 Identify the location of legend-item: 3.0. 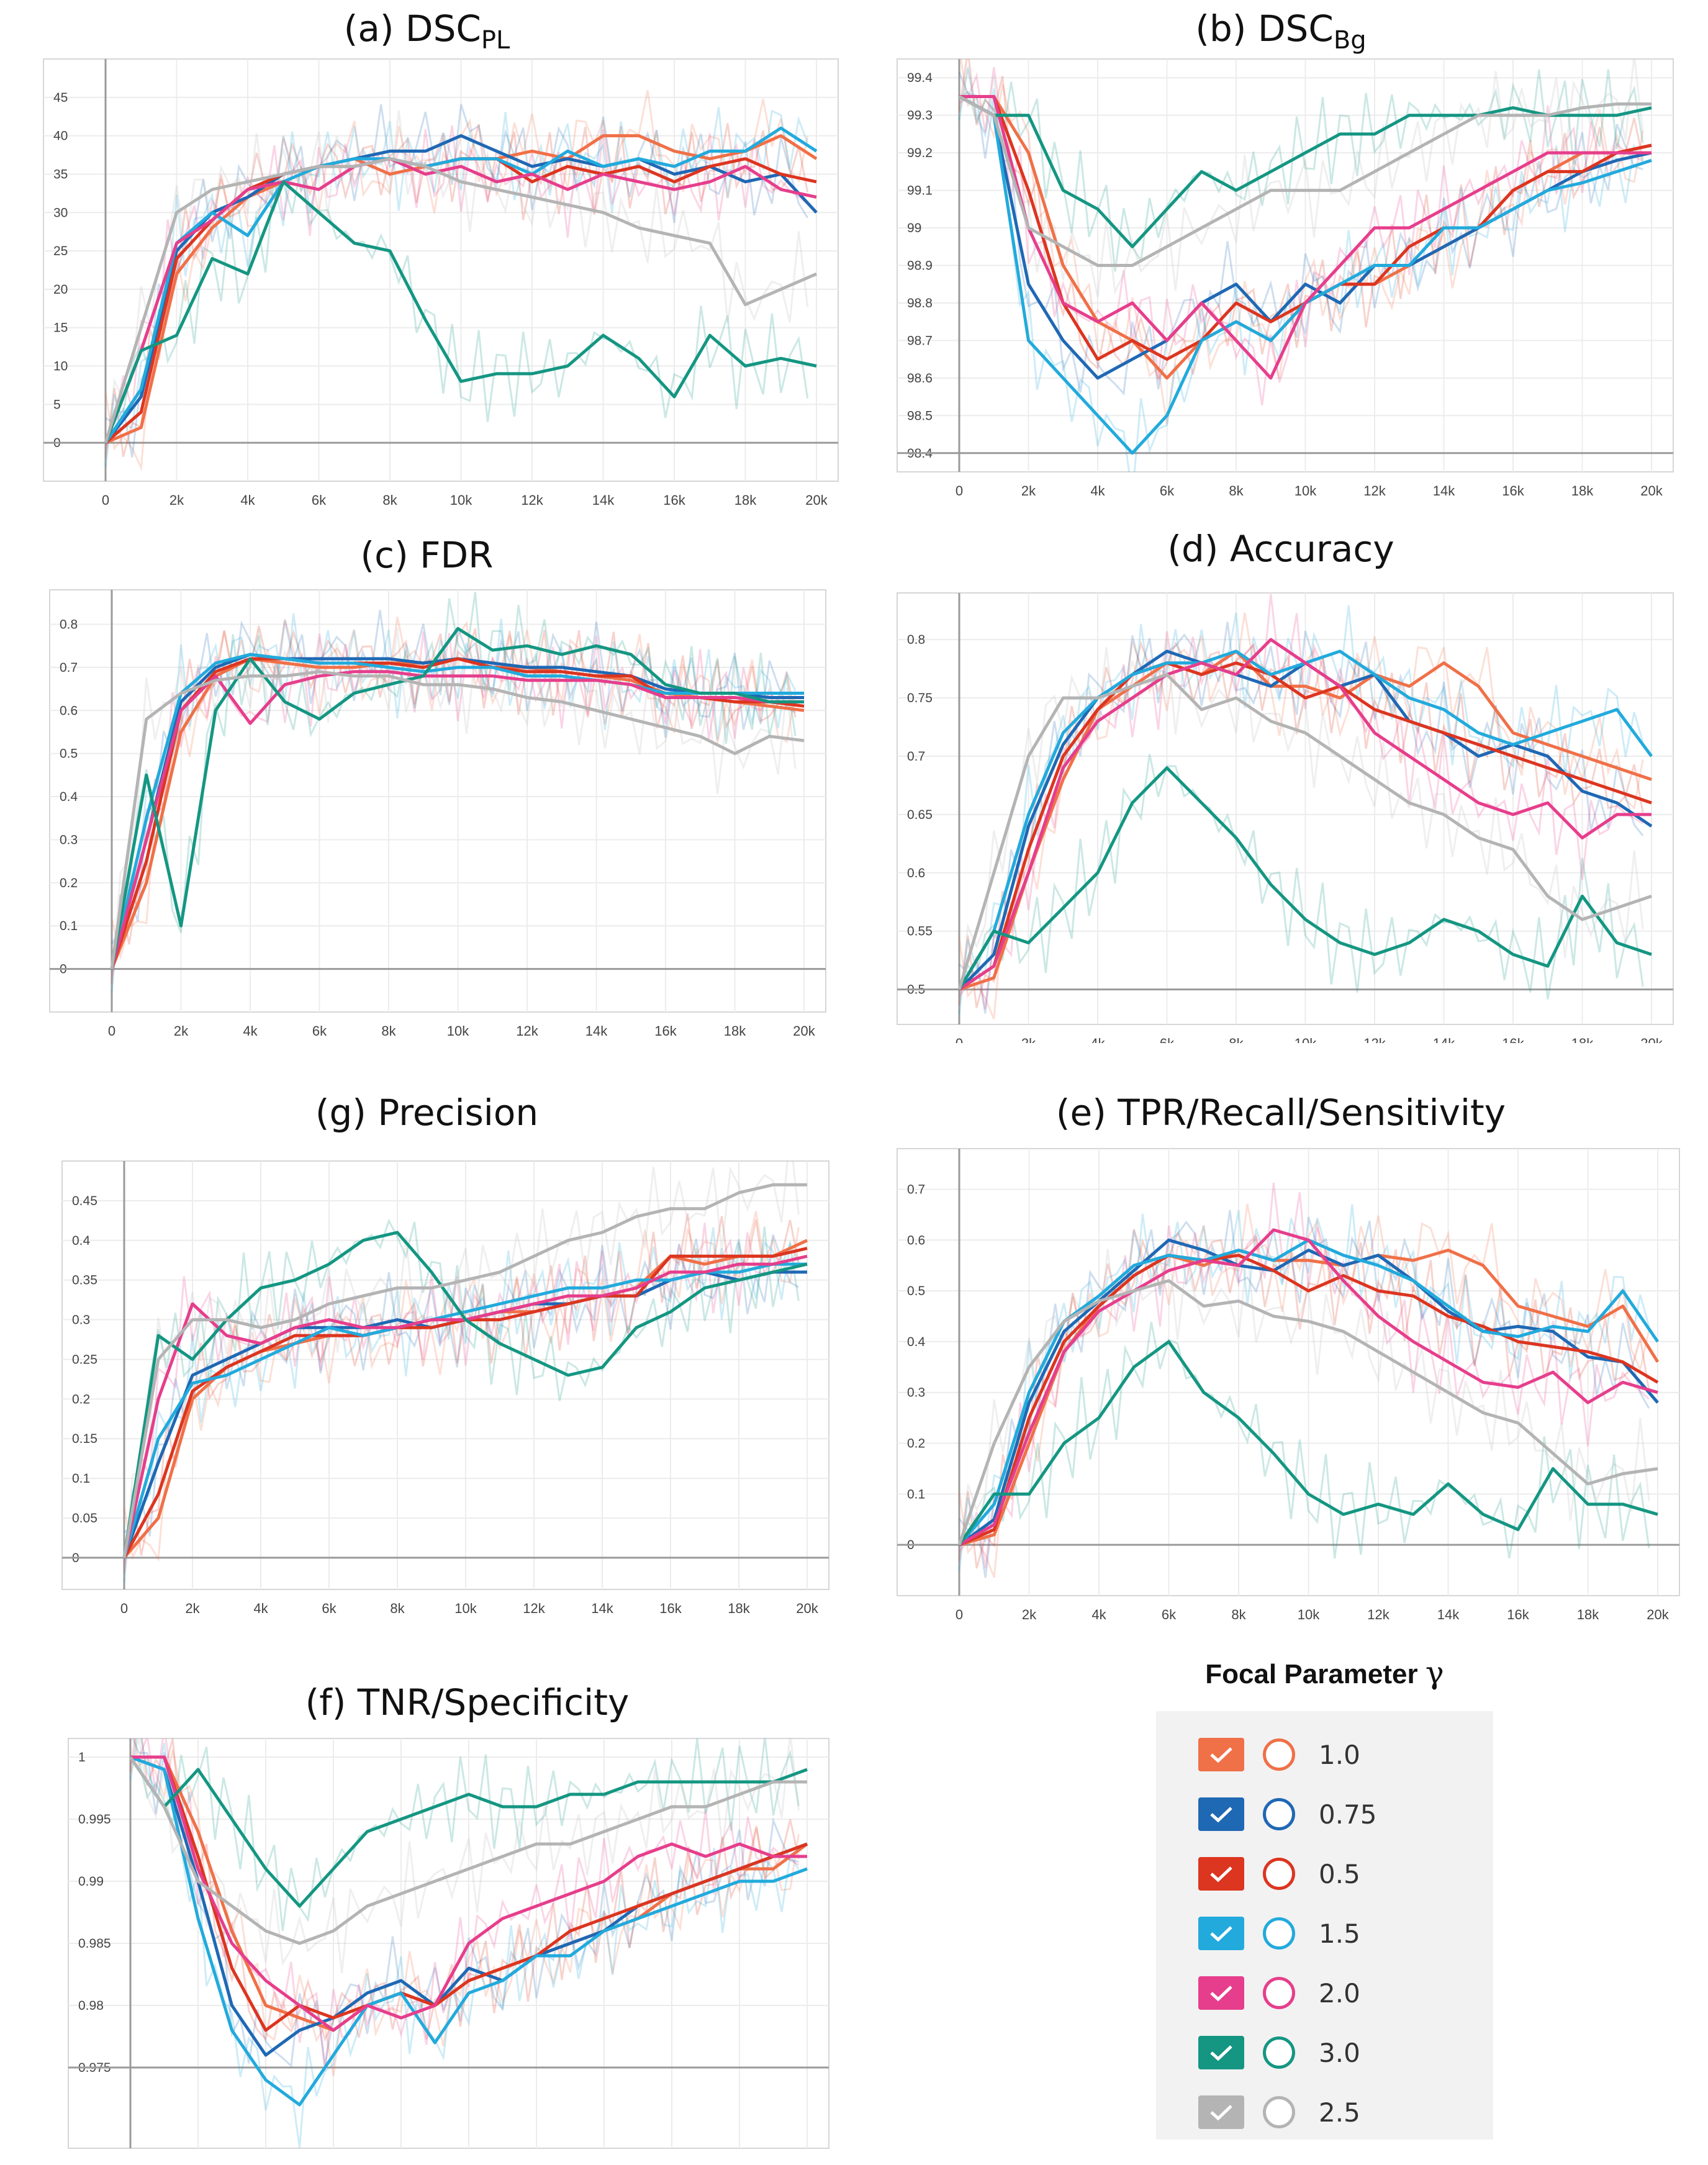
(1279, 2052).